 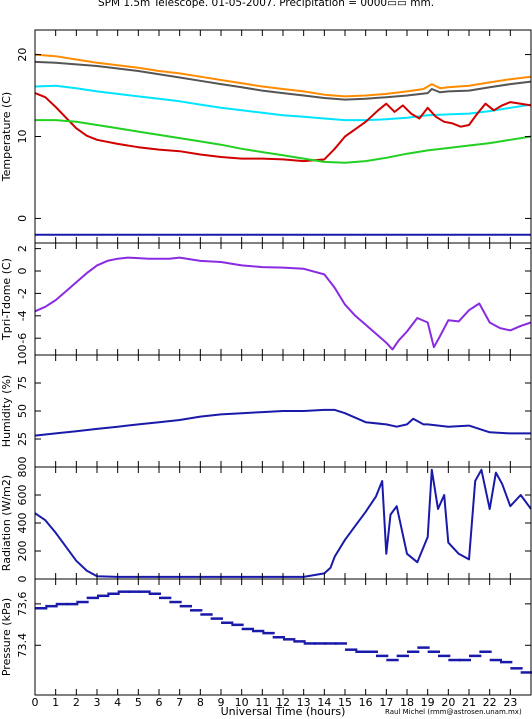 I want to click on y-axis-label-0: Temperature (C), so click(x=6, y=137).